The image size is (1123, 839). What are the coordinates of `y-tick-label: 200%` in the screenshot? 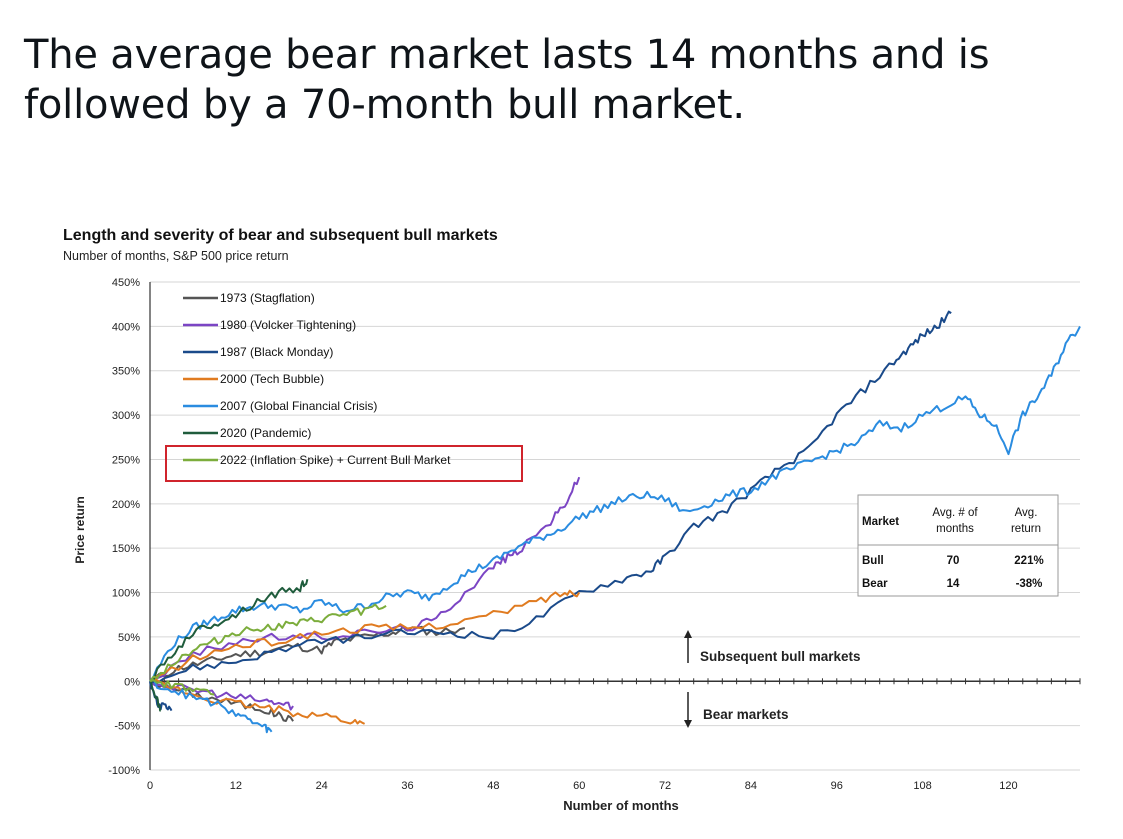 It's located at (126, 505).